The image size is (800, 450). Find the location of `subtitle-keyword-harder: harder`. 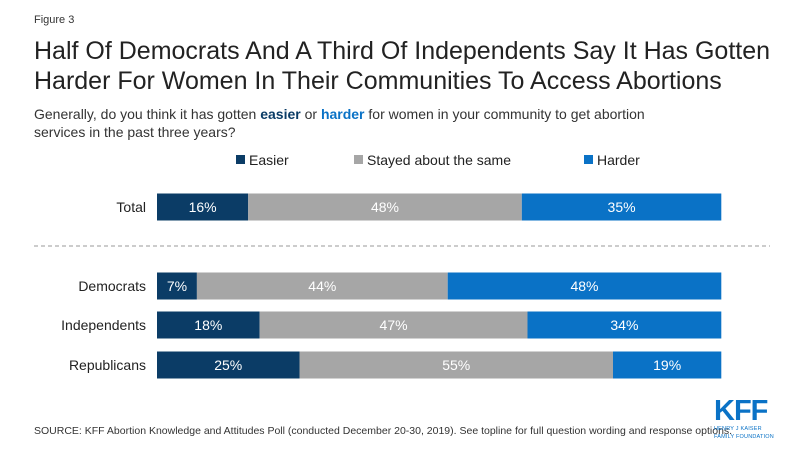

subtitle-keyword-harder: harder is located at coordinates (342, 114).